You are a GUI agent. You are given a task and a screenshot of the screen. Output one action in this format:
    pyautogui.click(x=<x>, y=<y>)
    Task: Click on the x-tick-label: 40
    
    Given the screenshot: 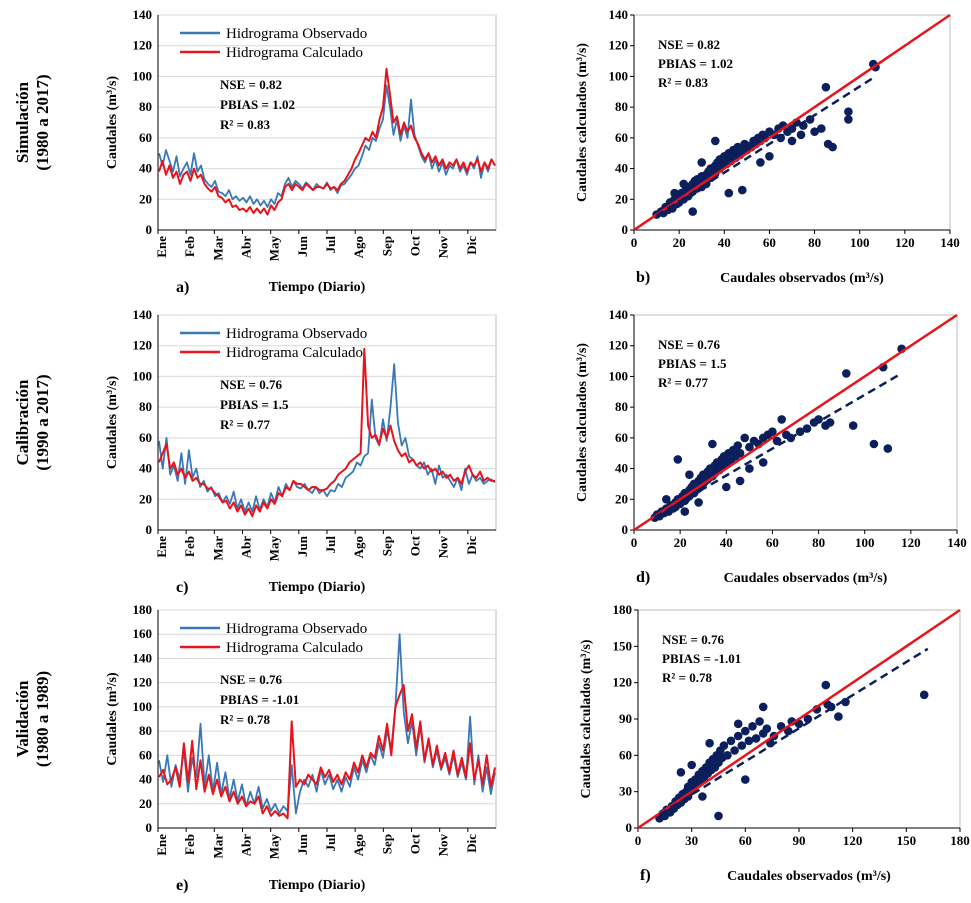 What is the action you would take?
    pyautogui.click(x=724, y=242)
    